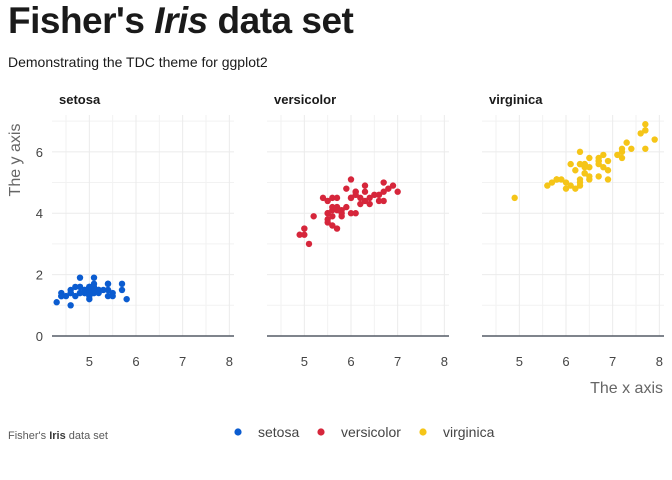 This screenshot has height=480, width=672. What do you see at coordinates (81, 20) in the screenshot?
I see `title-prefix: Fisher's` at bounding box center [81, 20].